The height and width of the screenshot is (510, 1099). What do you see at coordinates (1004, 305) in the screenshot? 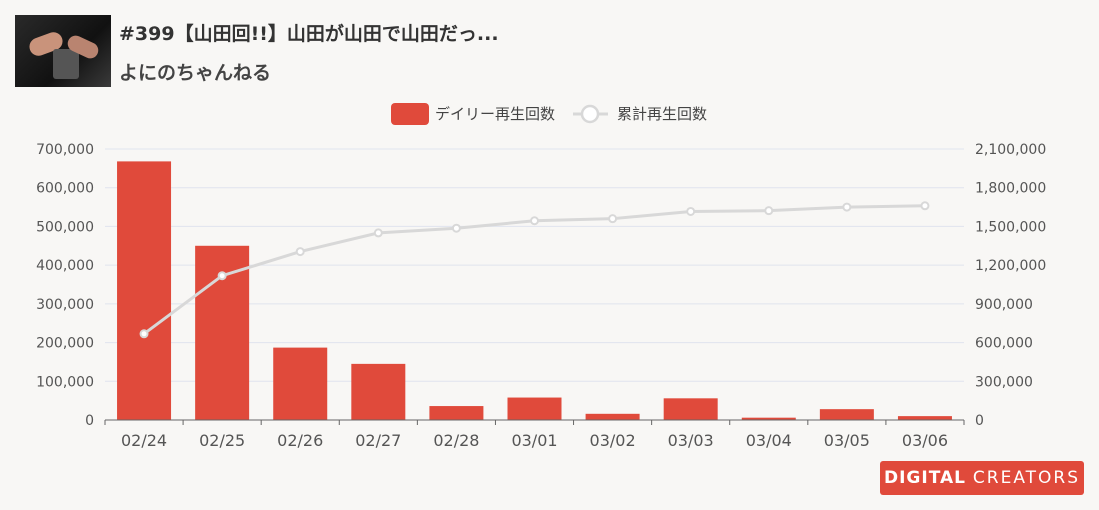
I see `y-right-tick-label: 900,000` at bounding box center [1004, 305].